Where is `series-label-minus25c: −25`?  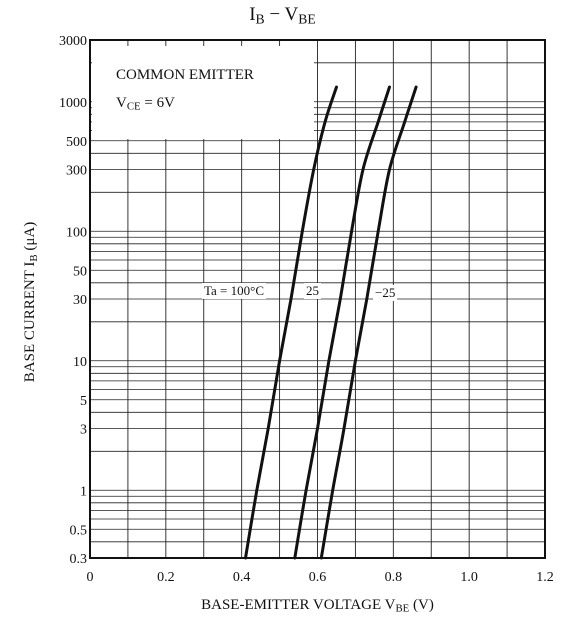 series-label-minus25c: −25 is located at coordinates (385, 293).